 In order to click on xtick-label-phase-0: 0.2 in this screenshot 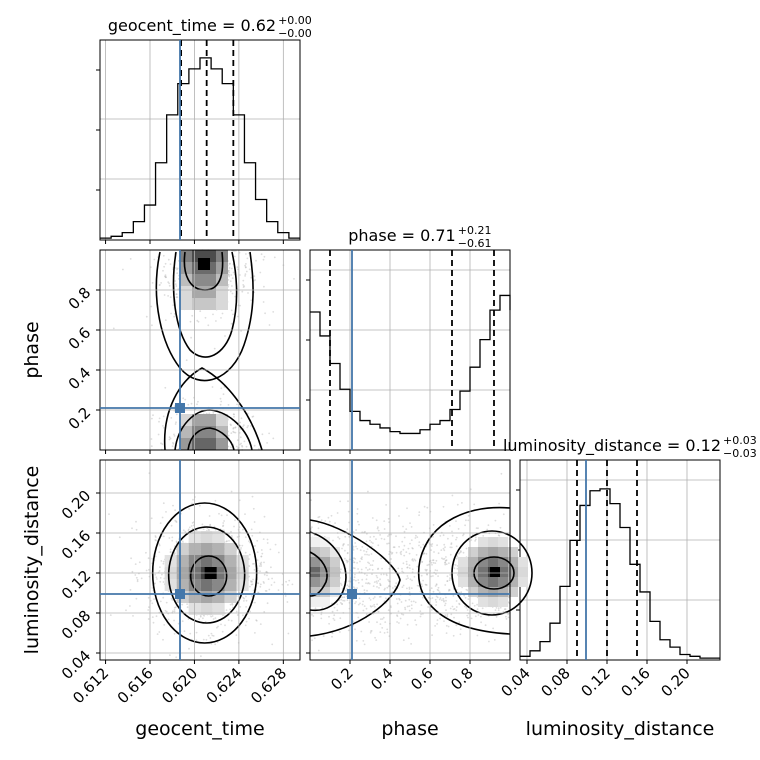, I will do `click(342, 679)`.